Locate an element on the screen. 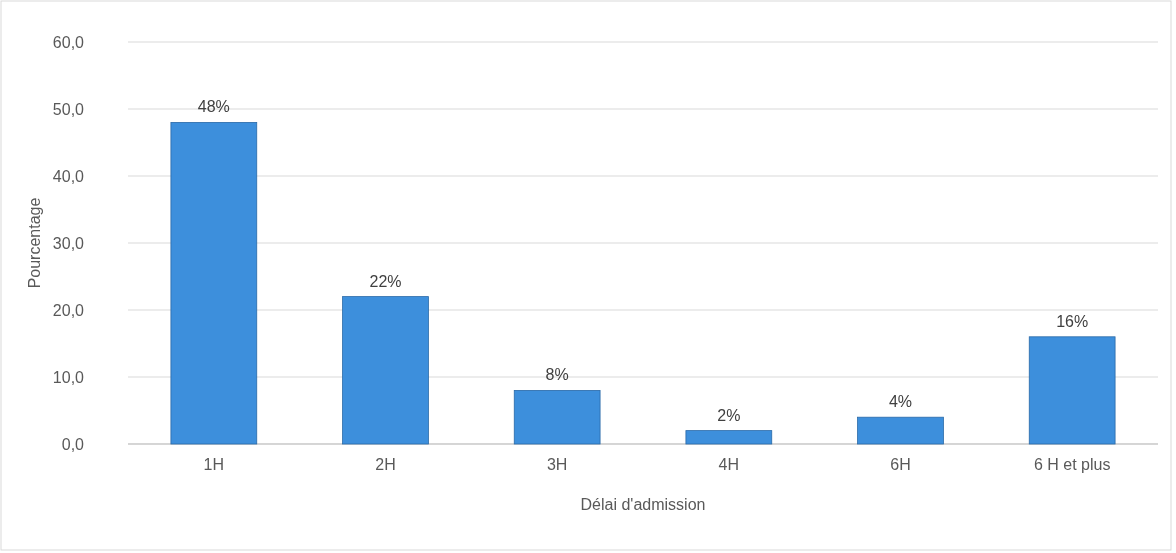 The image size is (1176, 553). x-tick-label: 4H is located at coordinates (729, 464).